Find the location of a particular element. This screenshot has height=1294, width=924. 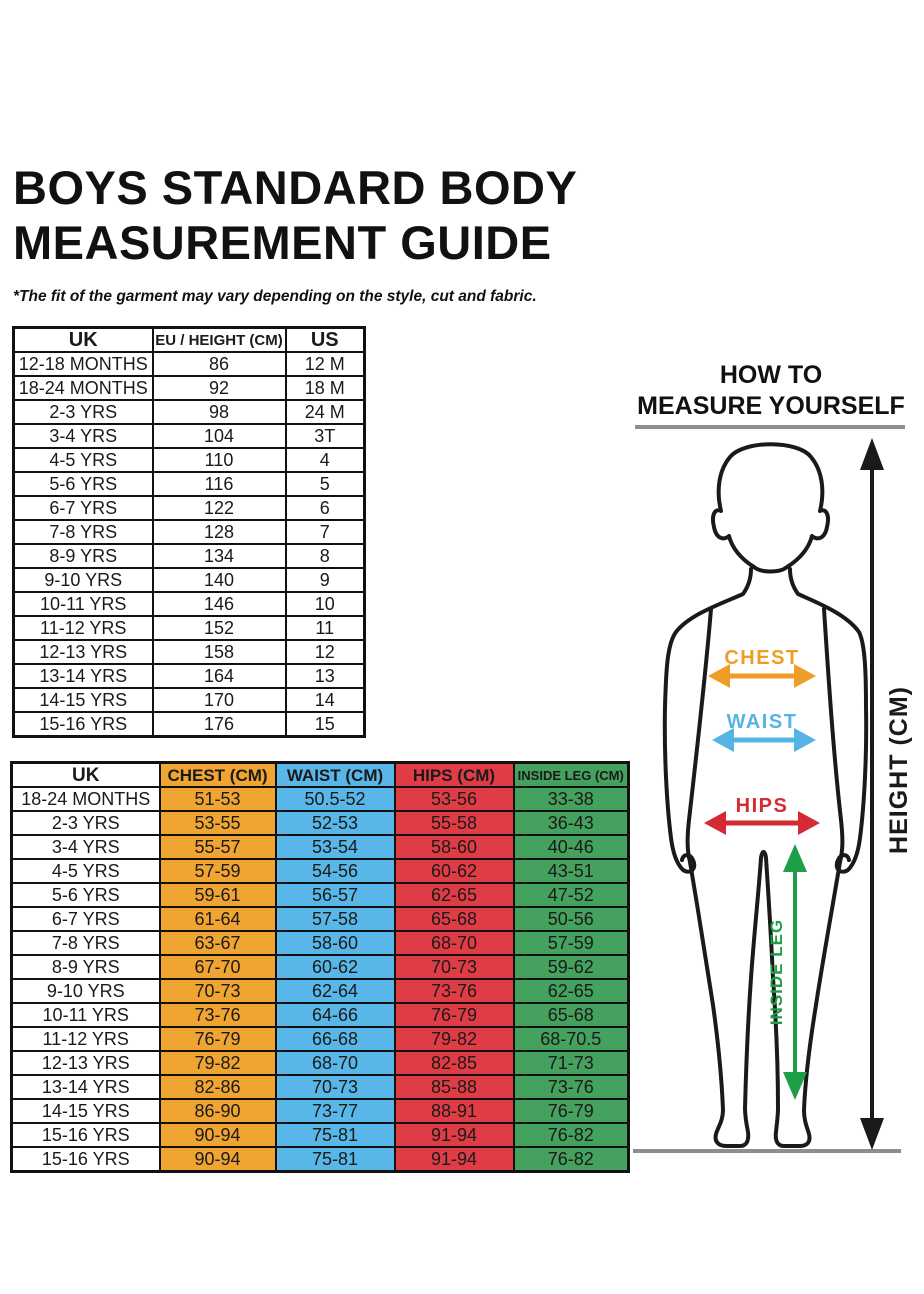

table-cell: 58-60 is located at coordinates (454, 847).